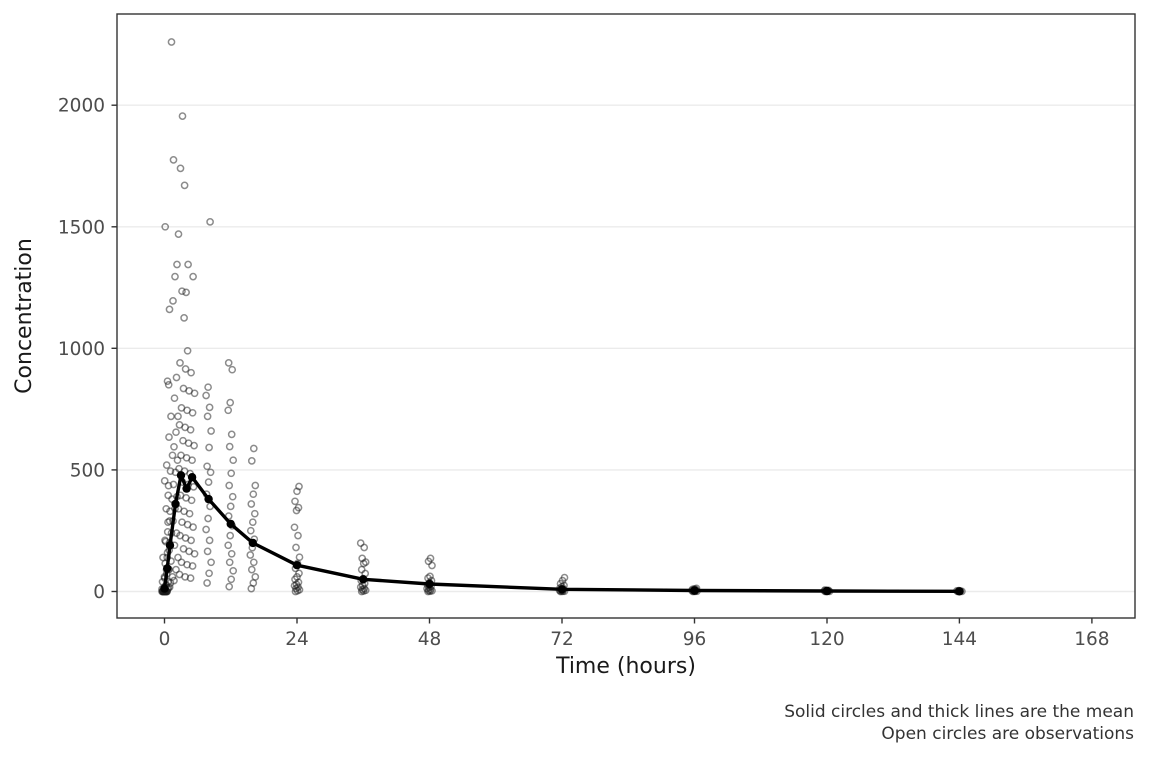 This screenshot has height=768, width=1152. I want to click on y-axis-ticks: 0 500 1000 1500 2000, so click(87, 349).